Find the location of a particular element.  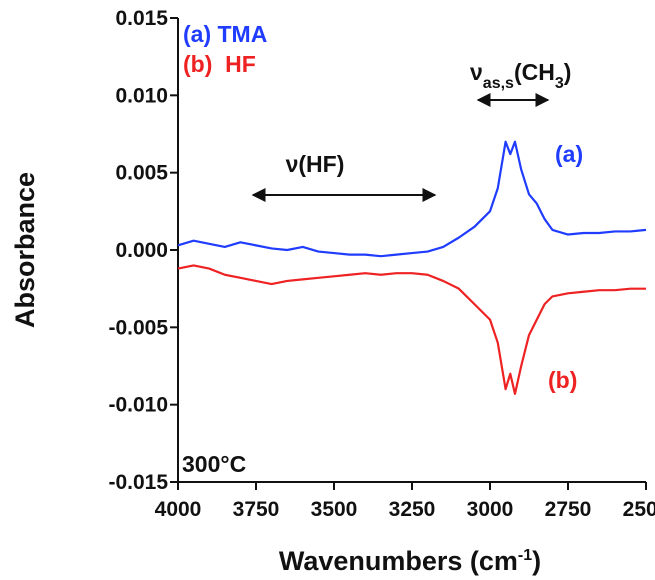

x-axis-title-text: Wavenumbers (cm is located at coordinates (398, 561).